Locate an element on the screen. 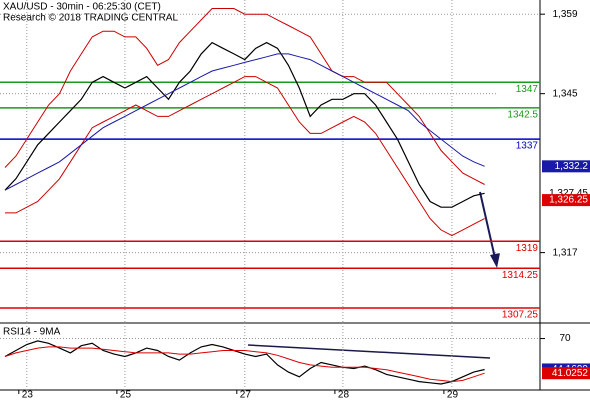 This screenshot has height=400, width=590. level-label: 1314.25 is located at coordinates (520, 275).